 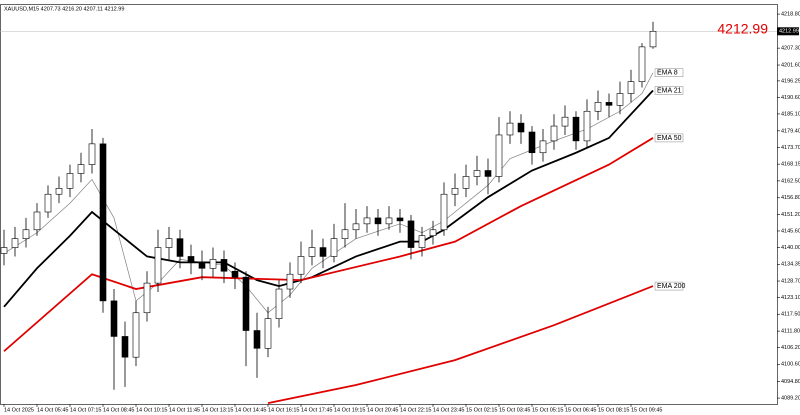 What do you see at coordinates (790, 348) in the screenshot?
I see `y-tick-label: 4106.20` at bounding box center [790, 348].